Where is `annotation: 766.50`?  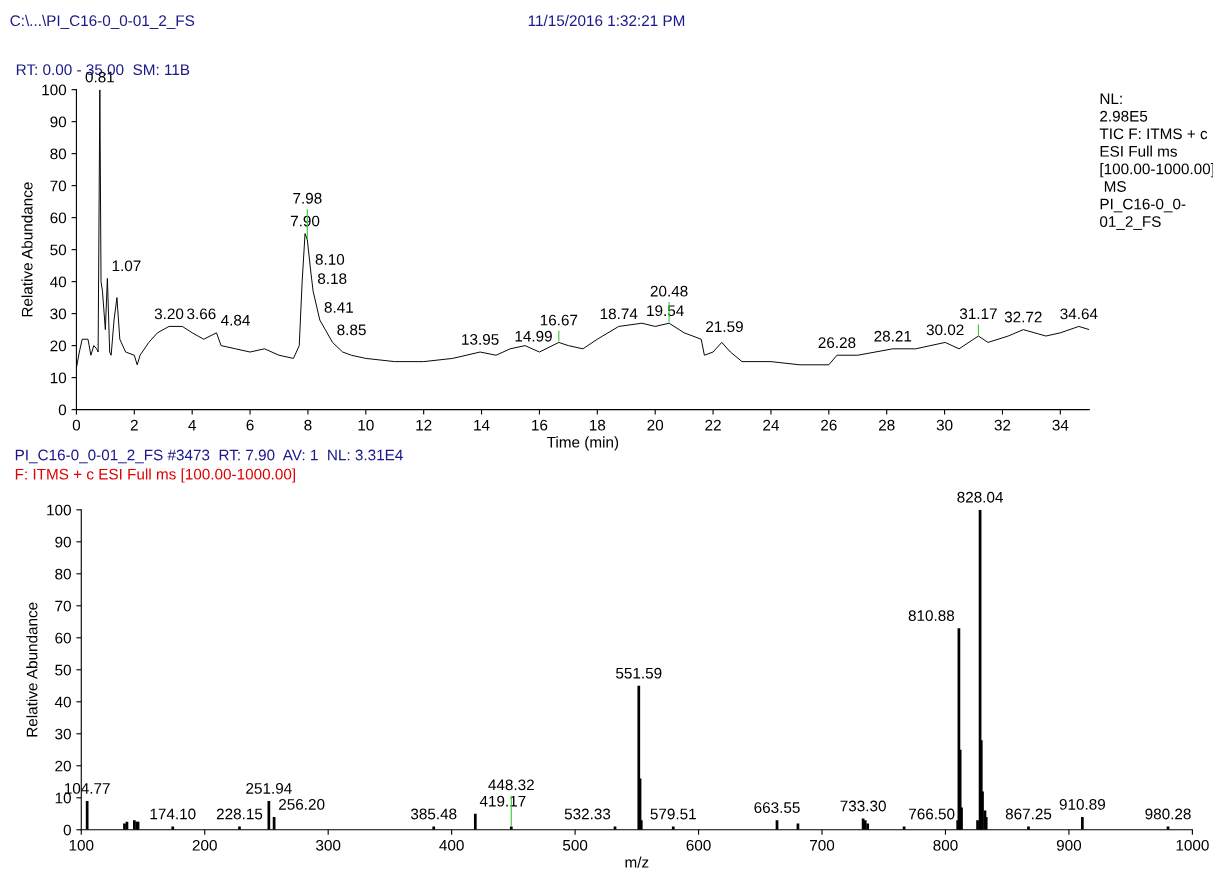 annotation: 766.50 is located at coordinates (932, 814).